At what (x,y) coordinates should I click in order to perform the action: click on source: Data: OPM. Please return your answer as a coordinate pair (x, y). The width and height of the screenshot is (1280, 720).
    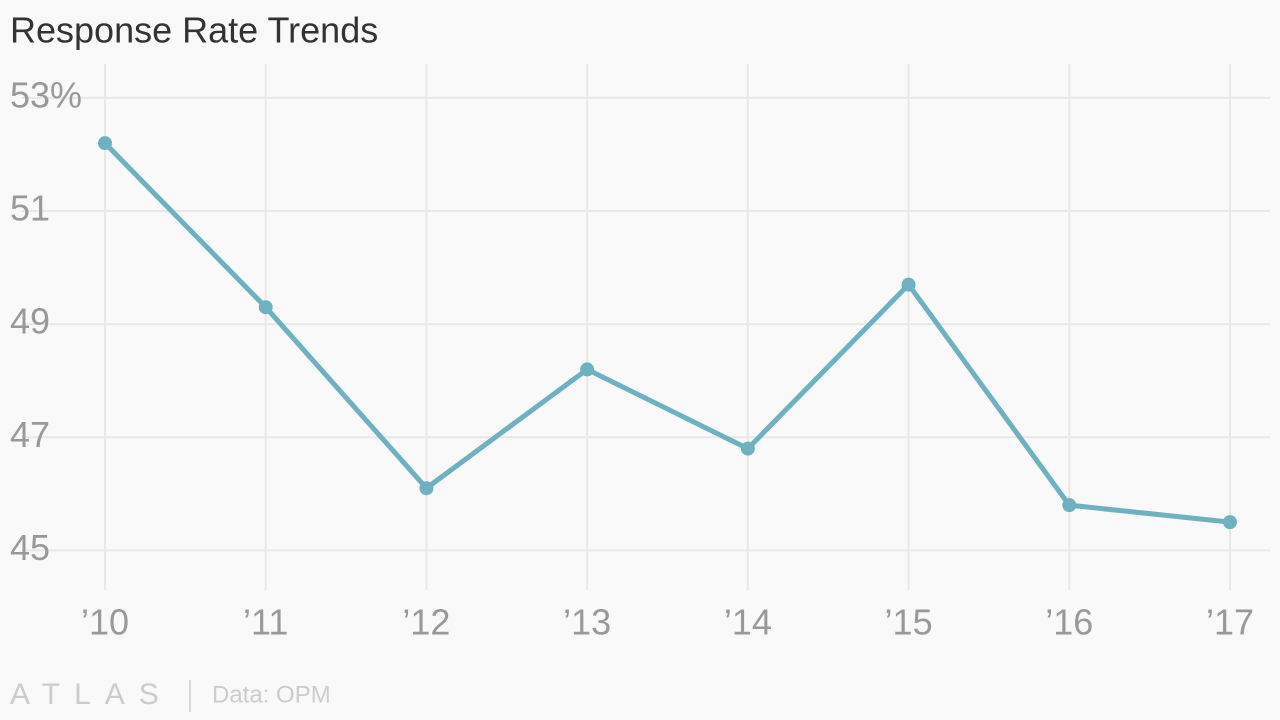
    Looking at the image, I should click on (271, 694).